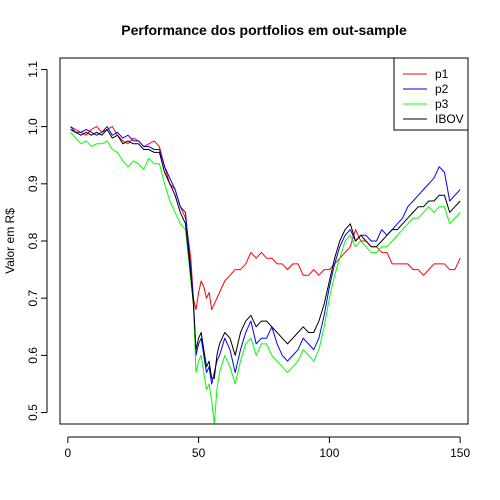  What do you see at coordinates (33, 240) in the screenshot?
I see `y-tick-label: 0.8` at bounding box center [33, 240].